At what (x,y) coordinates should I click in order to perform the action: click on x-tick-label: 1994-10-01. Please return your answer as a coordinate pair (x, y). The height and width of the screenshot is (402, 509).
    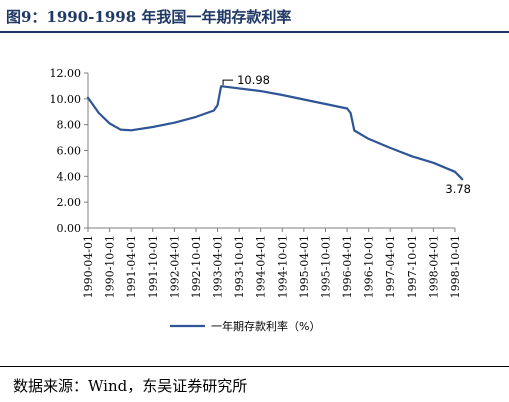
    Looking at the image, I should click on (282, 266).